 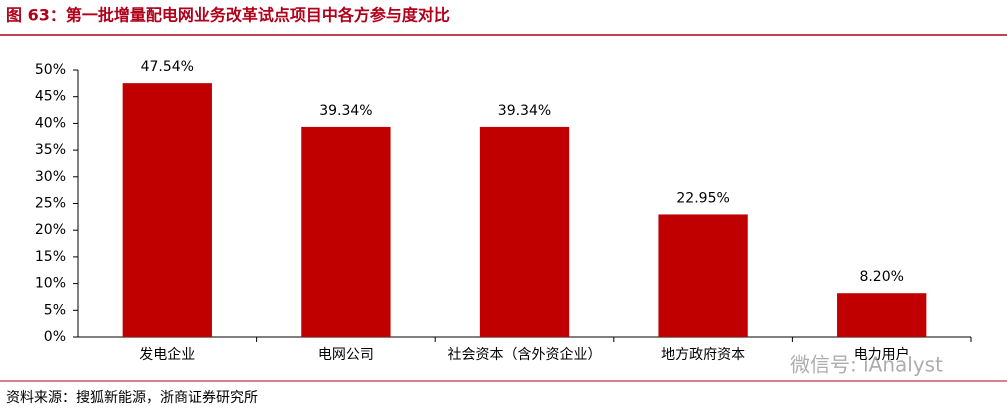 I want to click on value-label: 8.20%, so click(x=881, y=277).